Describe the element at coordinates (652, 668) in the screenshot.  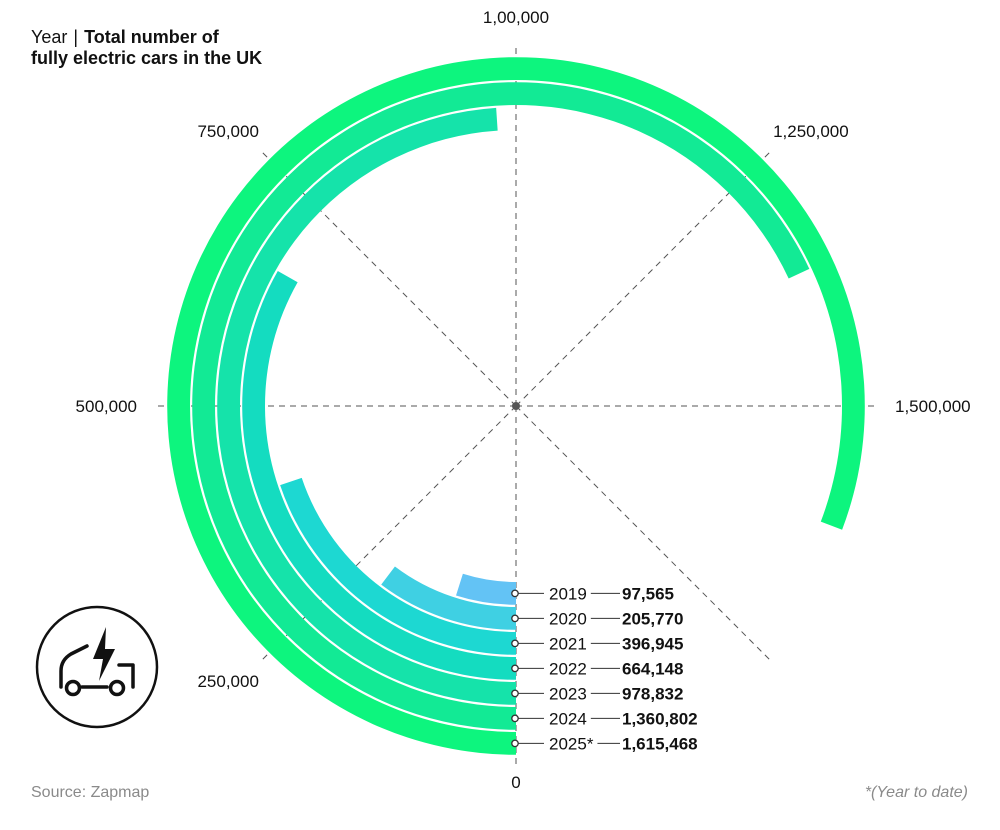
I see `value-label: 664,148` at that location.